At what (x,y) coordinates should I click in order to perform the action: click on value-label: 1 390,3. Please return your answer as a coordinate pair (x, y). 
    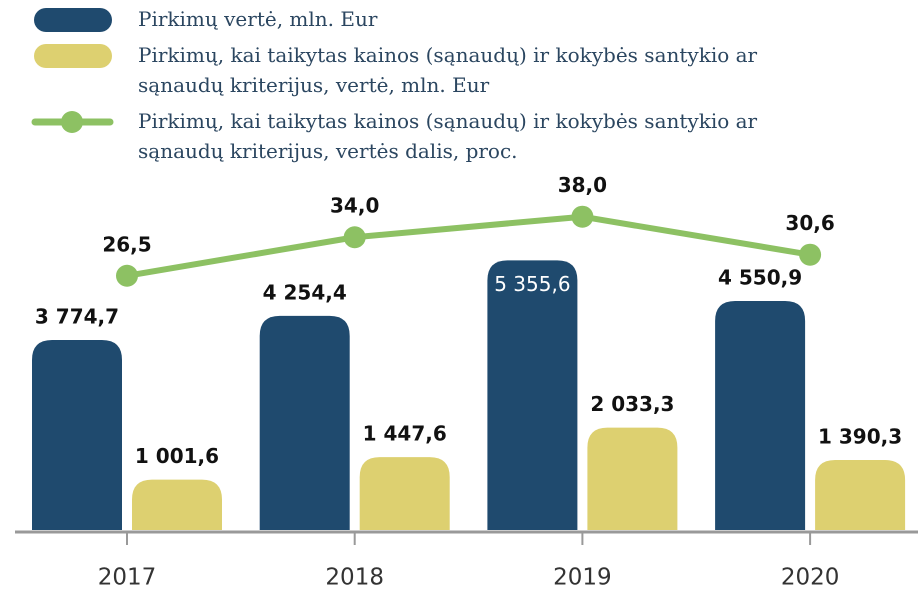
    Looking at the image, I should click on (860, 437).